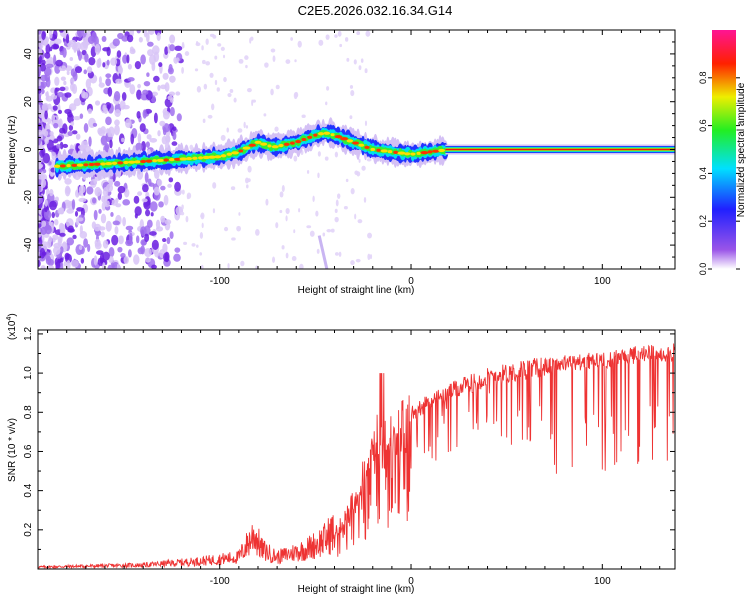 The height and width of the screenshot is (600, 750). Describe the element at coordinates (12, 330) in the screenshot. I see `snr-multiplier-base: (x10` at that location.